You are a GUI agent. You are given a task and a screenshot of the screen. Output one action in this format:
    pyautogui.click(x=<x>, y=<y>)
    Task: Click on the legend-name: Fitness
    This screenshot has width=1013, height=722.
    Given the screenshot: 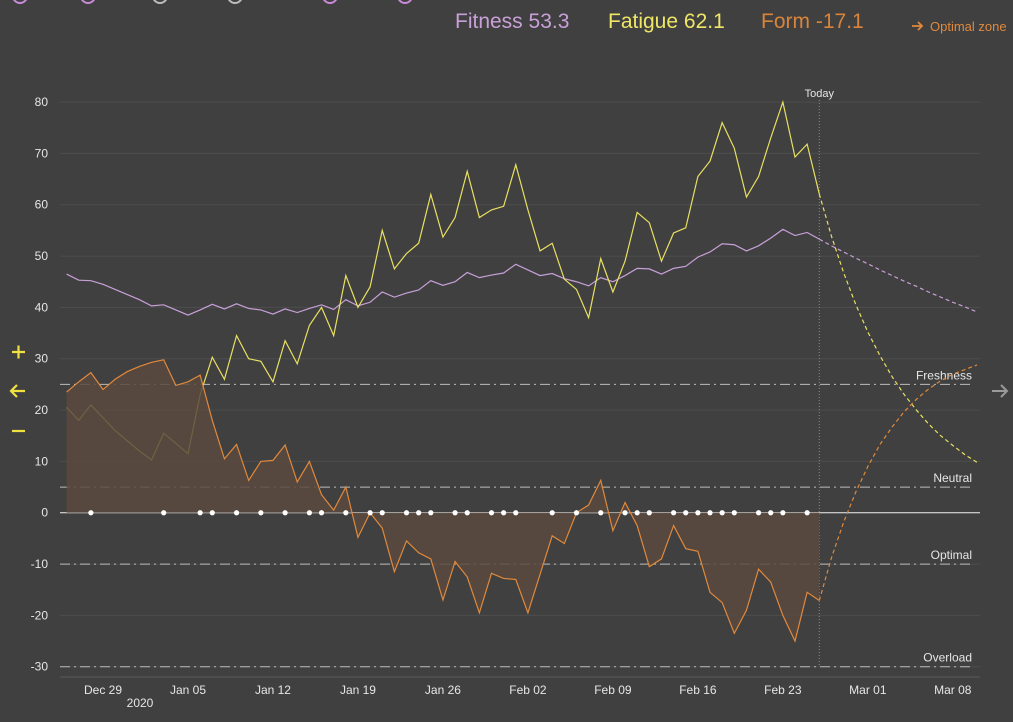 What is the action you would take?
    pyautogui.click(x=489, y=21)
    